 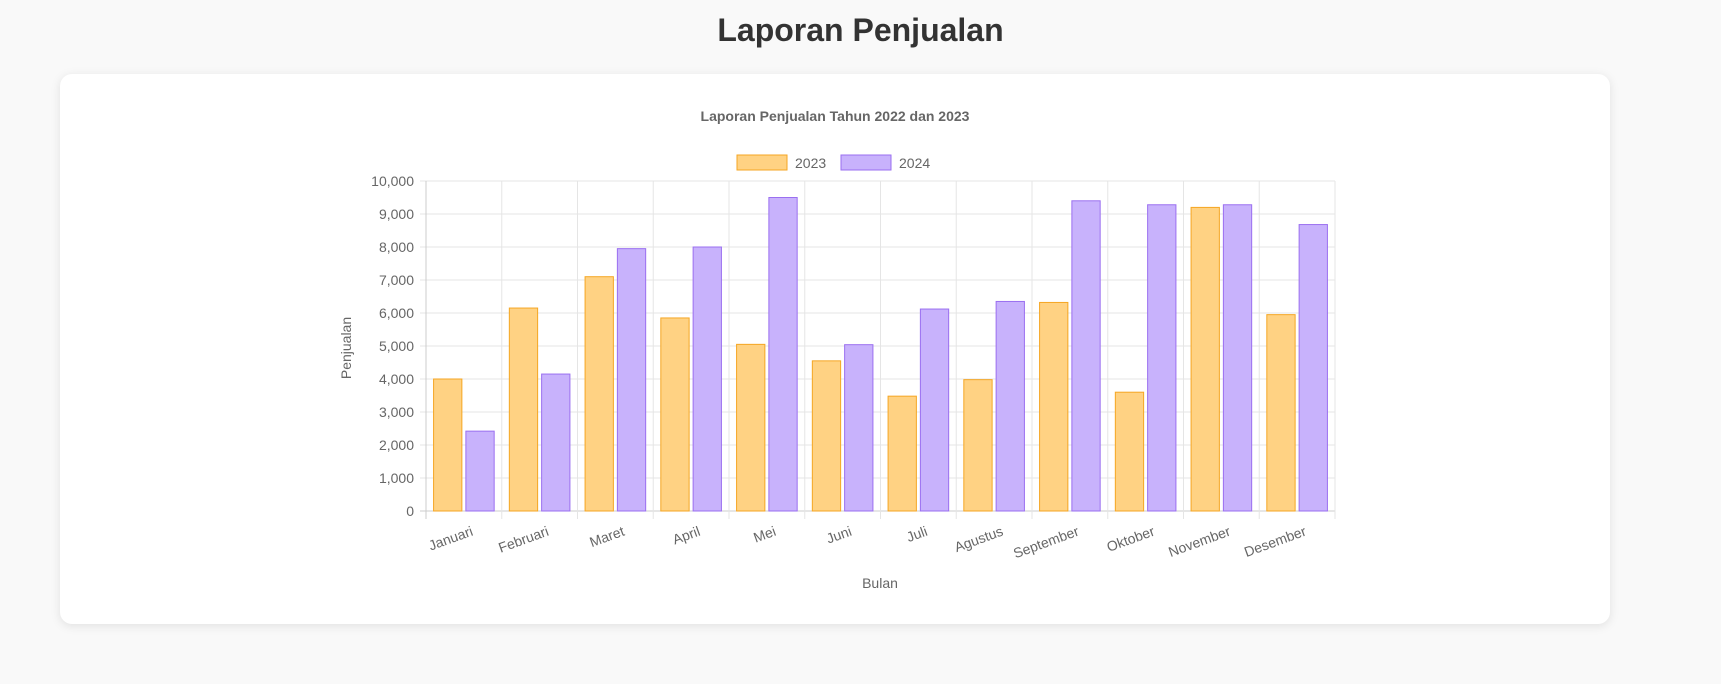 What do you see at coordinates (783, 354) in the screenshot?
I see `bar-2024-mei` at bounding box center [783, 354].